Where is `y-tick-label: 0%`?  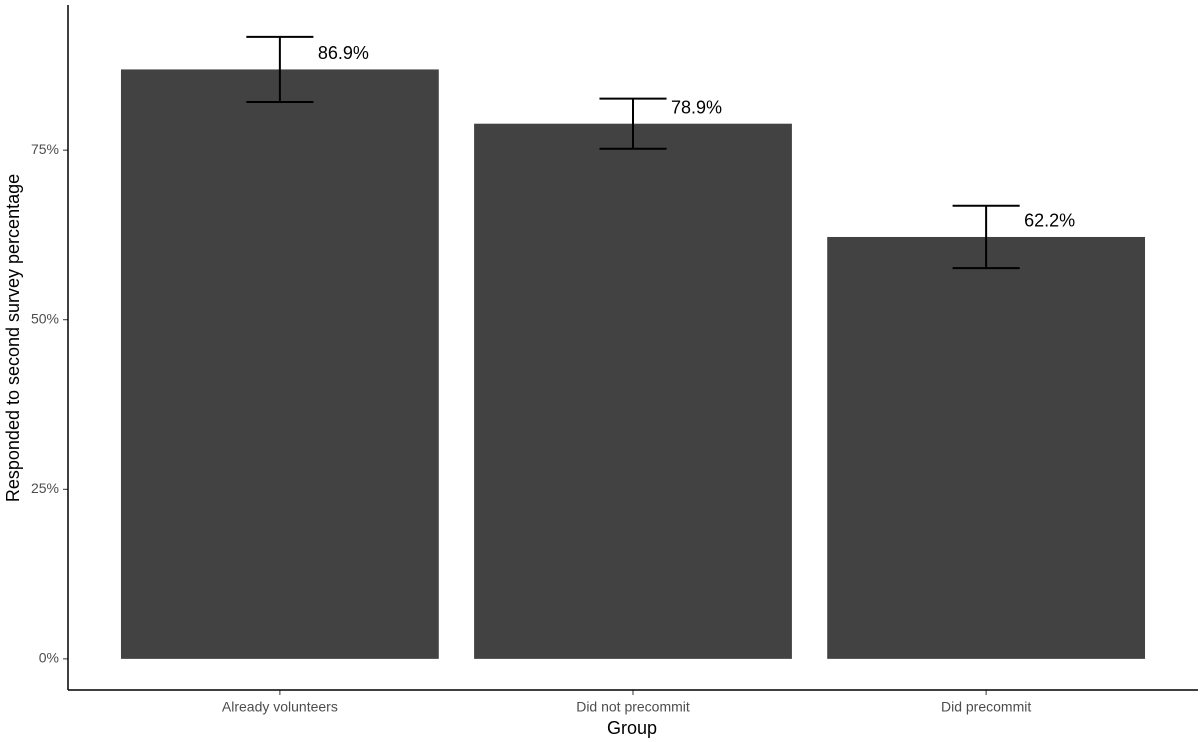 y-tick-label: 0% is located at coordinates (49, 658).